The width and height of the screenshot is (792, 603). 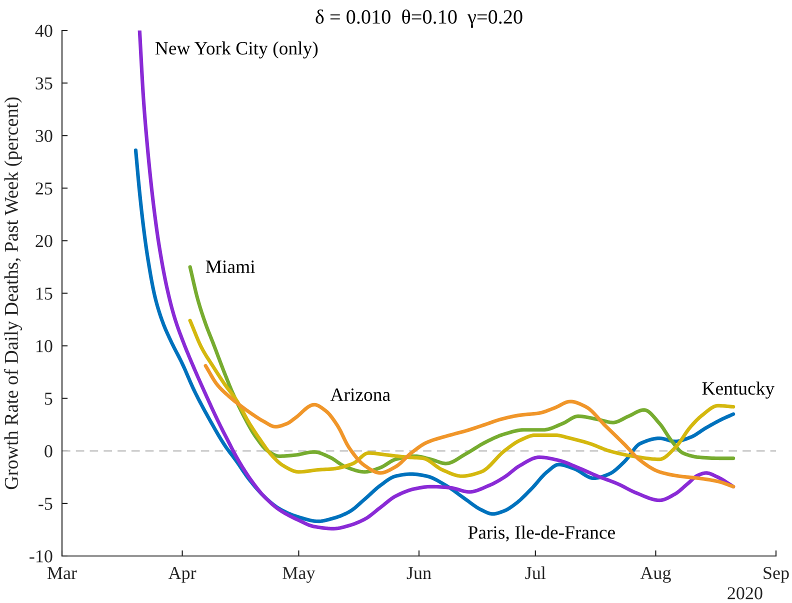 I want to click on chart-title: δ = 0.010 θ=0.10 γ=0.20, so click(x=419, y=18).